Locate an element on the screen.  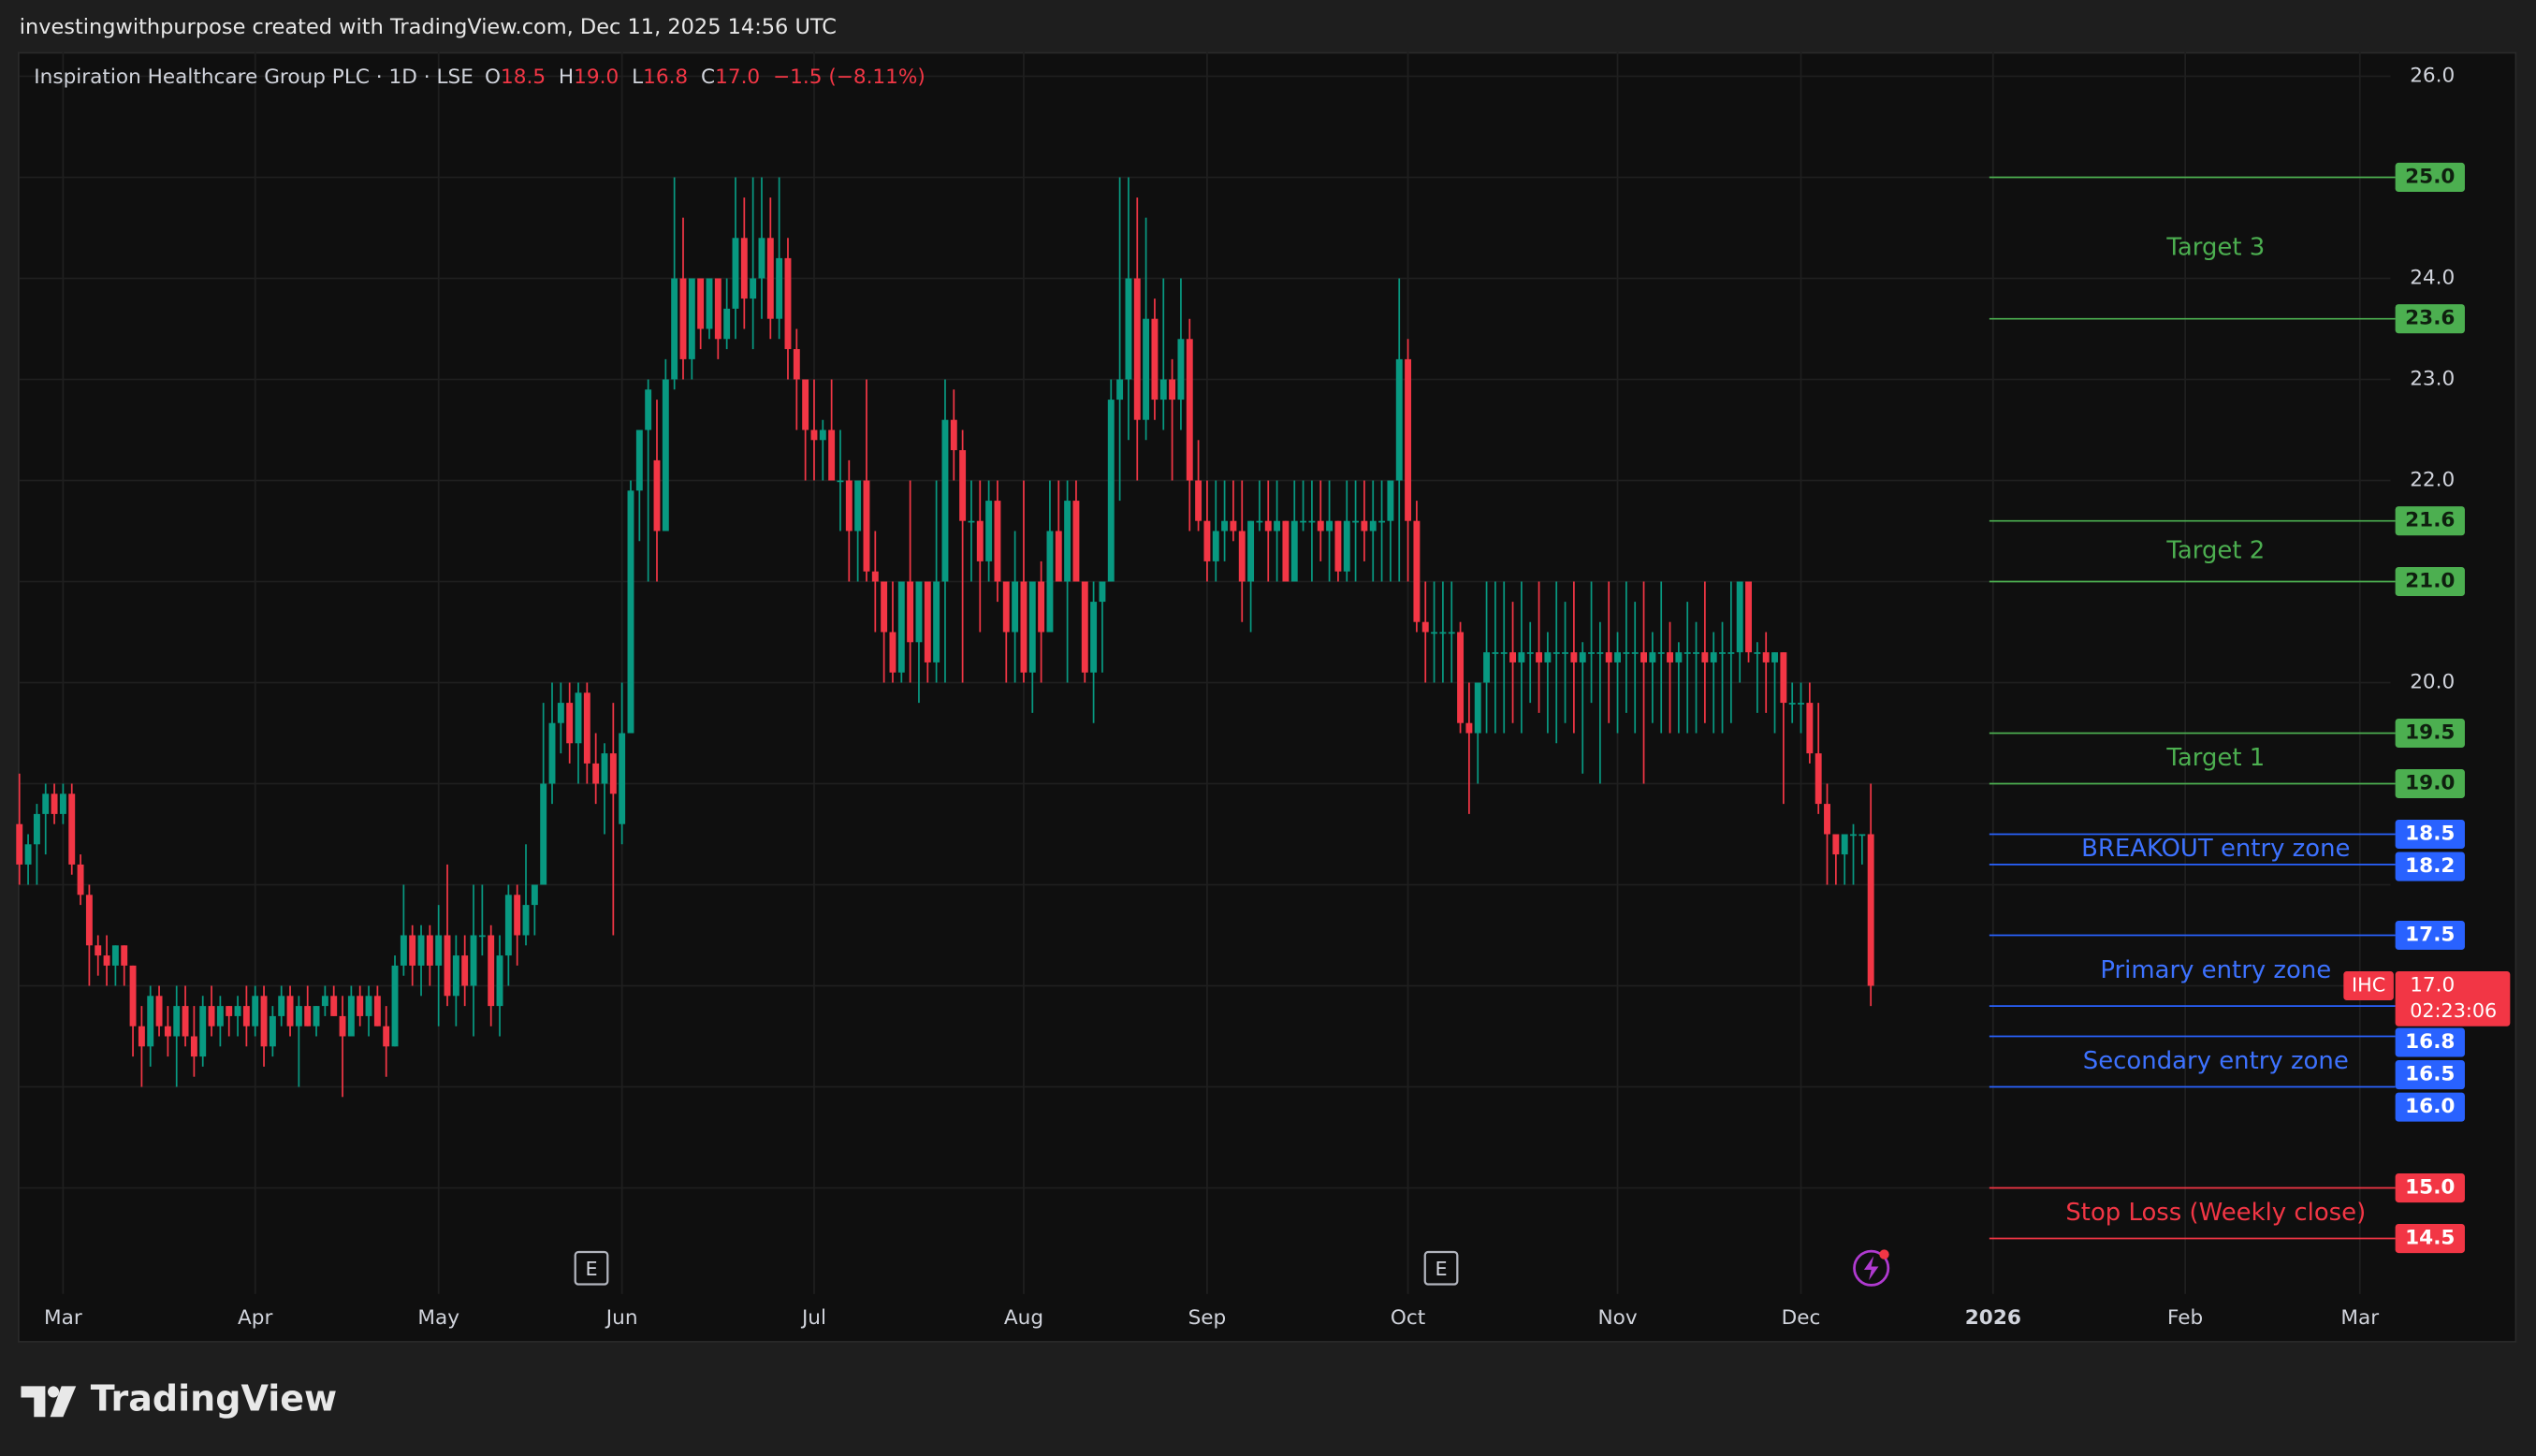
x-tick-label: Oct is located at coordinates (1408, 1318).